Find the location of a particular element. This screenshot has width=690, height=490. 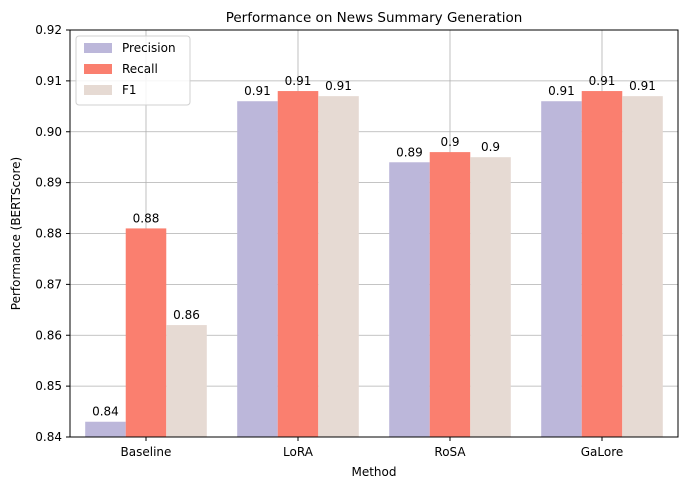

x-tick-label: LoRA is located at coordinates (298, 452).